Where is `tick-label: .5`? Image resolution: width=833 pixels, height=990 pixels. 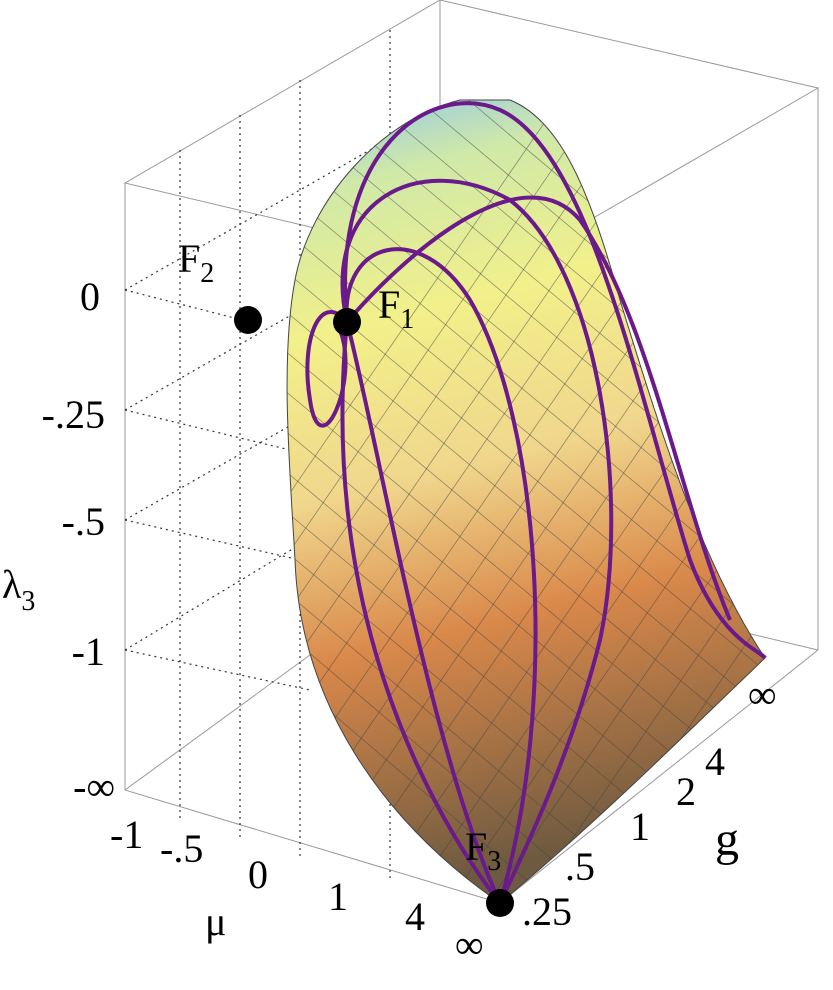 tick-label: .5 is located at coordinates (580, 866).